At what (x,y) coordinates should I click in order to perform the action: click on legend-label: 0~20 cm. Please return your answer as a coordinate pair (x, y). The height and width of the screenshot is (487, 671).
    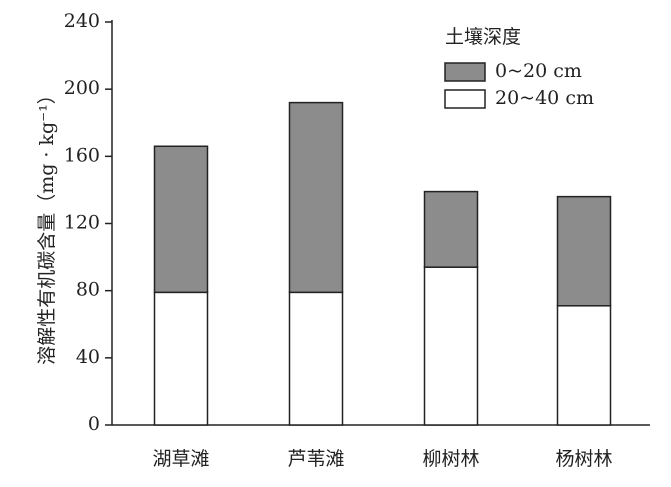
    Looking at the image, I should click on (538, 71).